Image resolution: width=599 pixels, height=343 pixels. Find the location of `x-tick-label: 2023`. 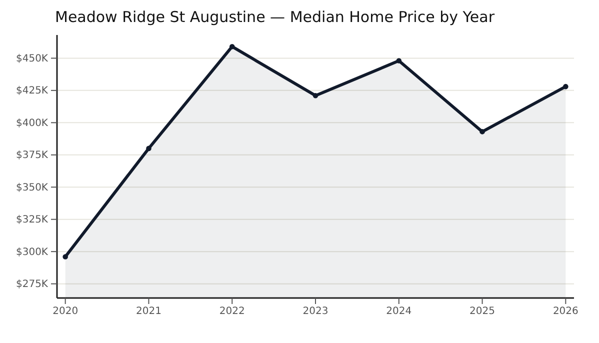

x-tick-label: 2023 is located at coordinates (315, 312).